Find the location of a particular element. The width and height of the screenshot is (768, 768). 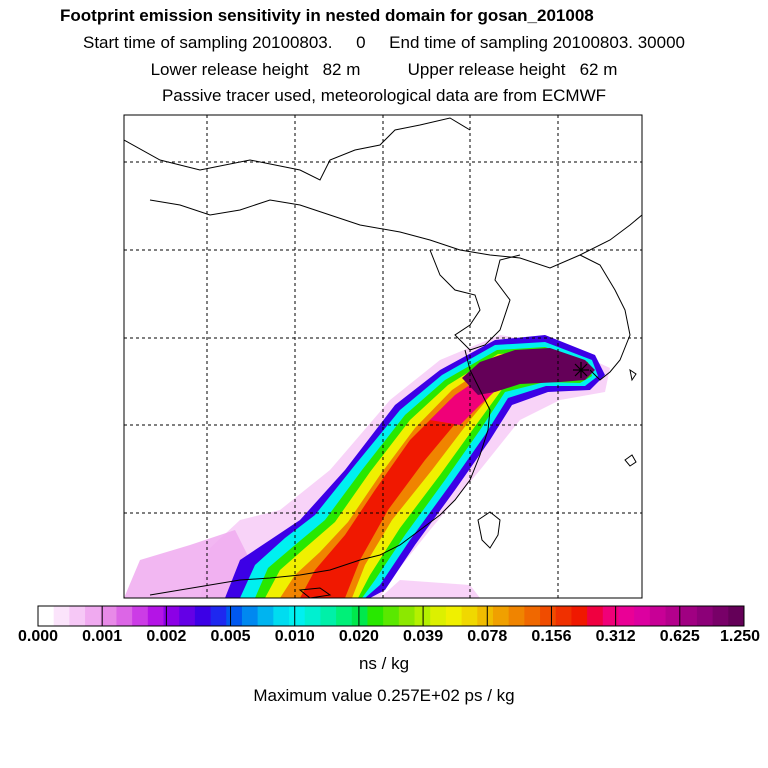

plume-haze-sw is located at coordinates (187, 564).